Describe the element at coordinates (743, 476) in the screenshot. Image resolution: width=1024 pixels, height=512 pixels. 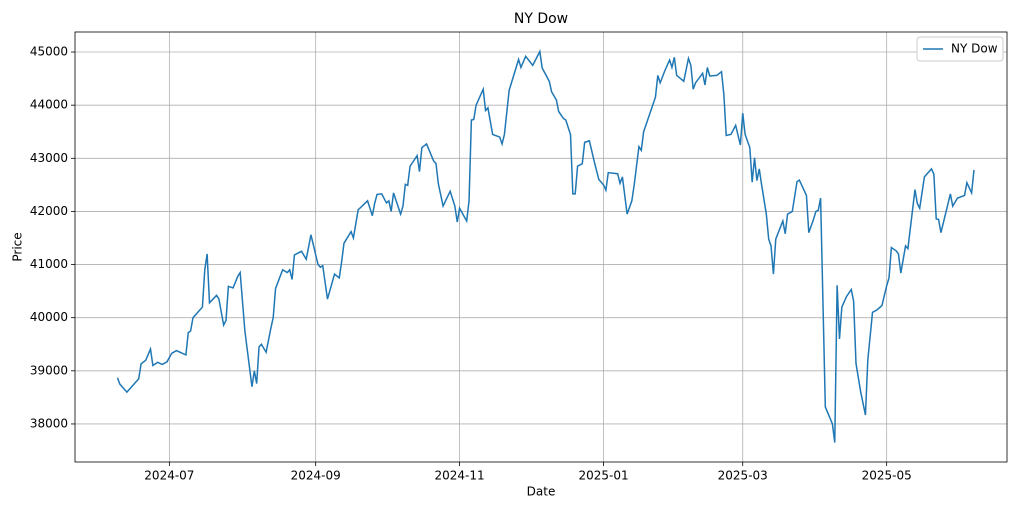
I see `x-tick-label: 2025-03` at that location.